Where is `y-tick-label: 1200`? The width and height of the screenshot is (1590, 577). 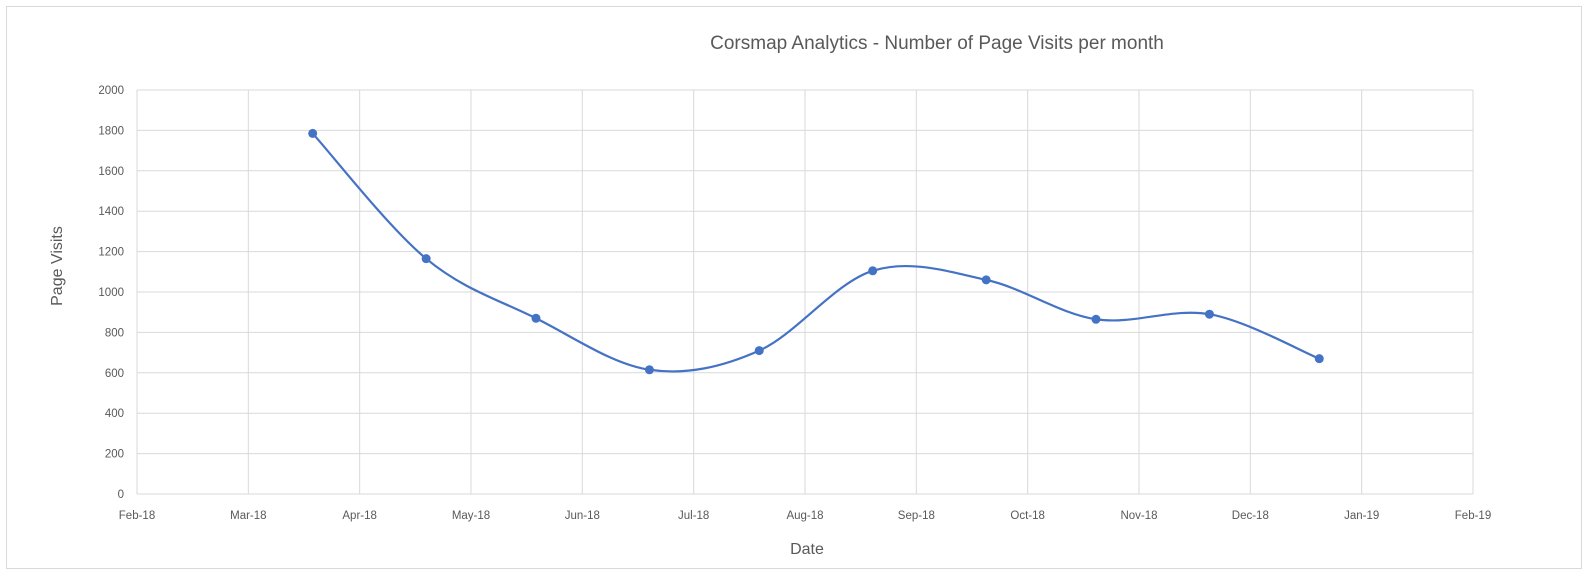 y-tick-label: 1200 is located at coordinates (111, 253).